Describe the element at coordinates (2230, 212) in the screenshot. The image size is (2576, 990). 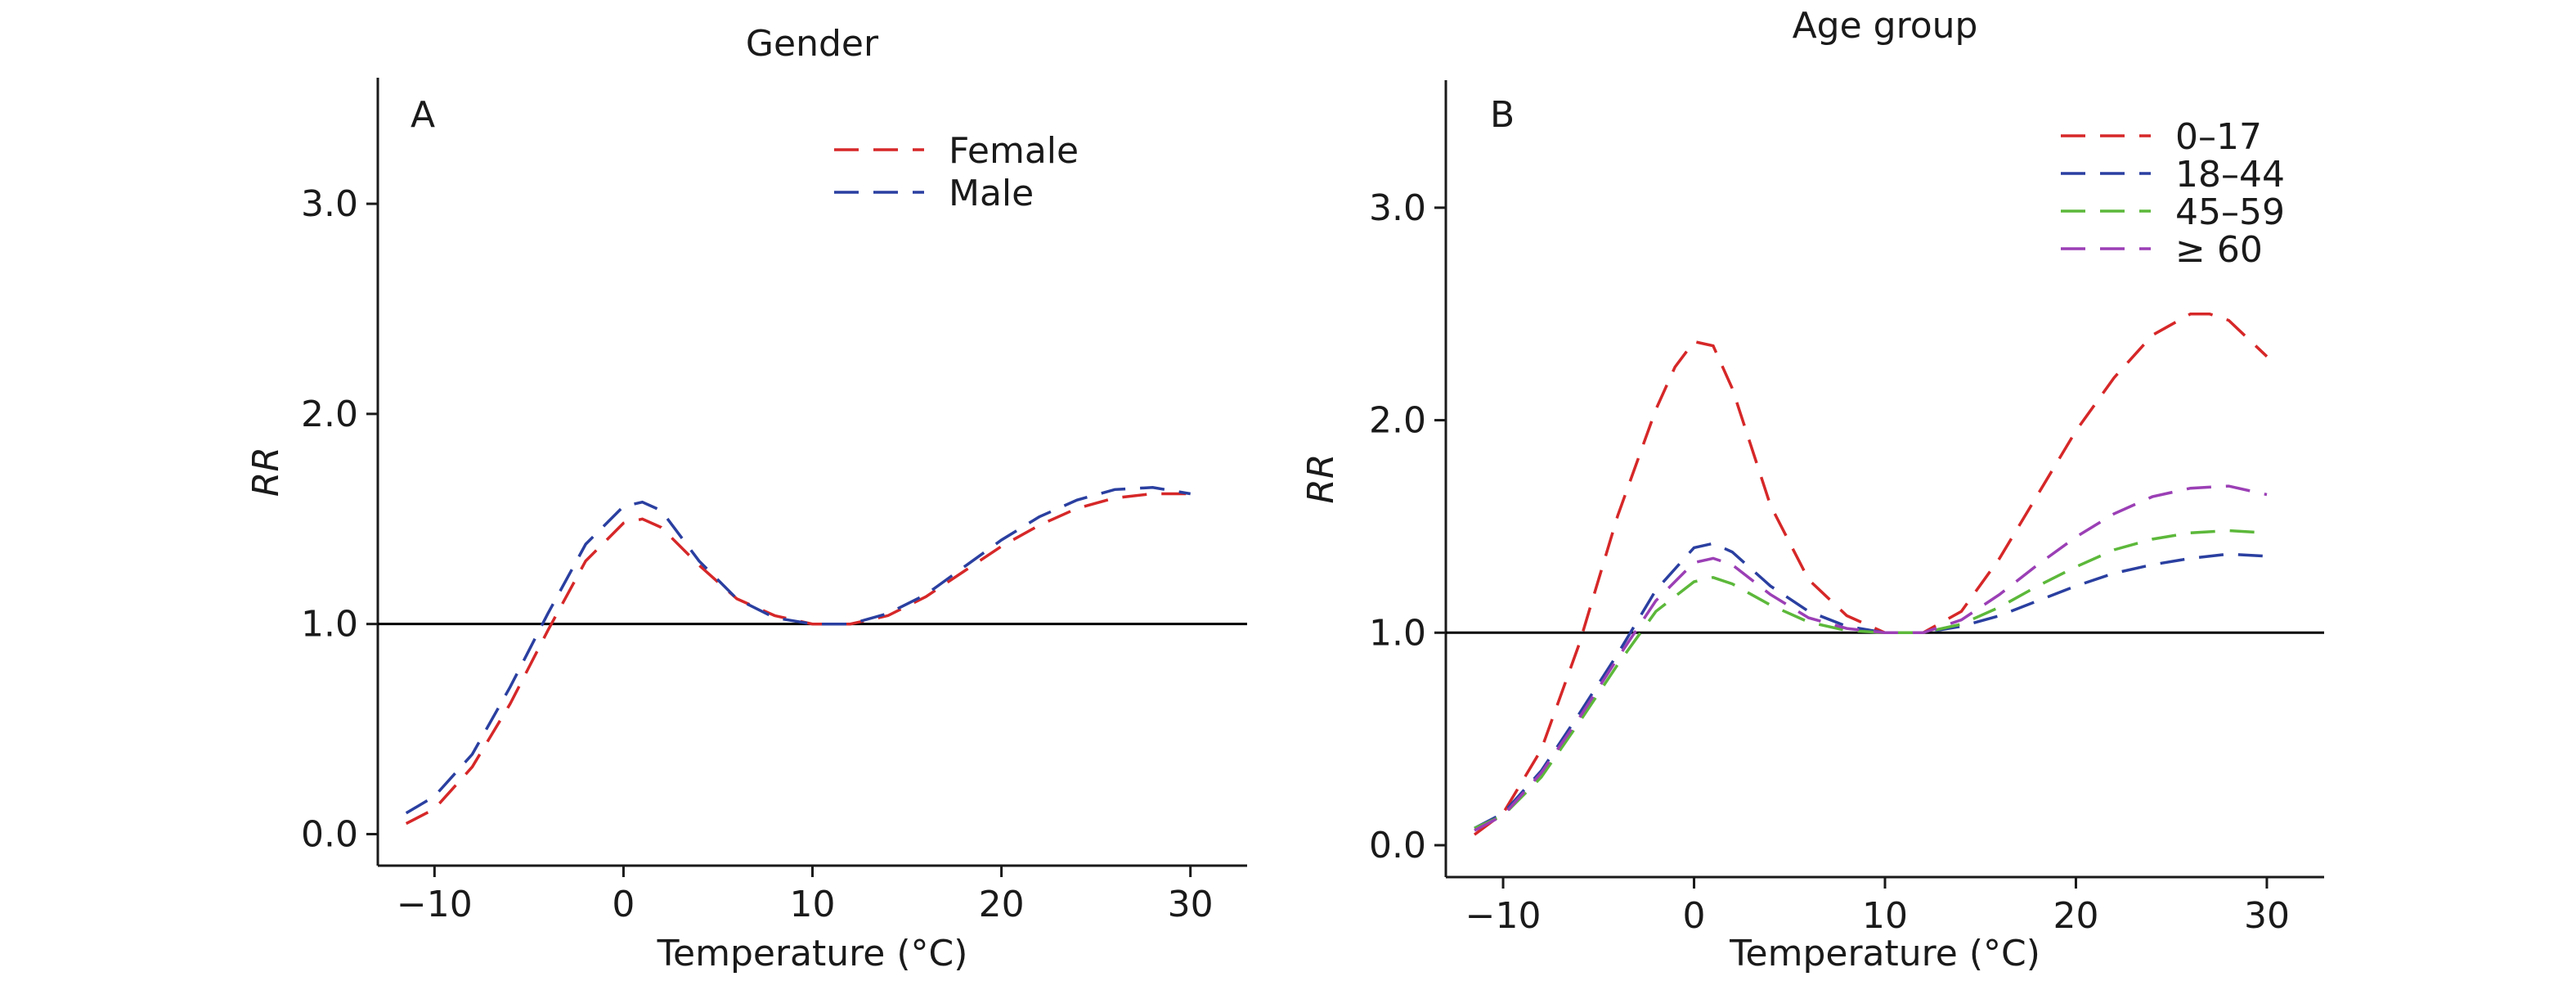
I see `legend-label: 45–59` at that location.